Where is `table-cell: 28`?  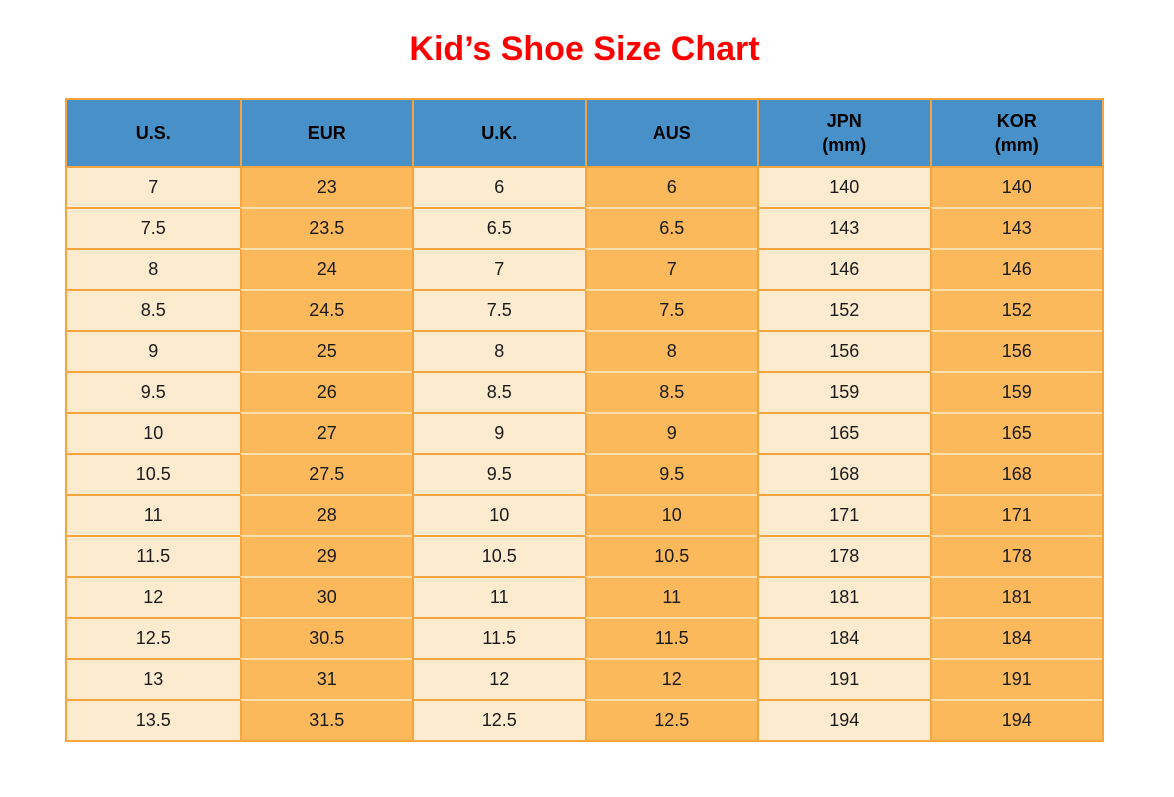 table-cell: 28 is located at coordinates (325, 514).